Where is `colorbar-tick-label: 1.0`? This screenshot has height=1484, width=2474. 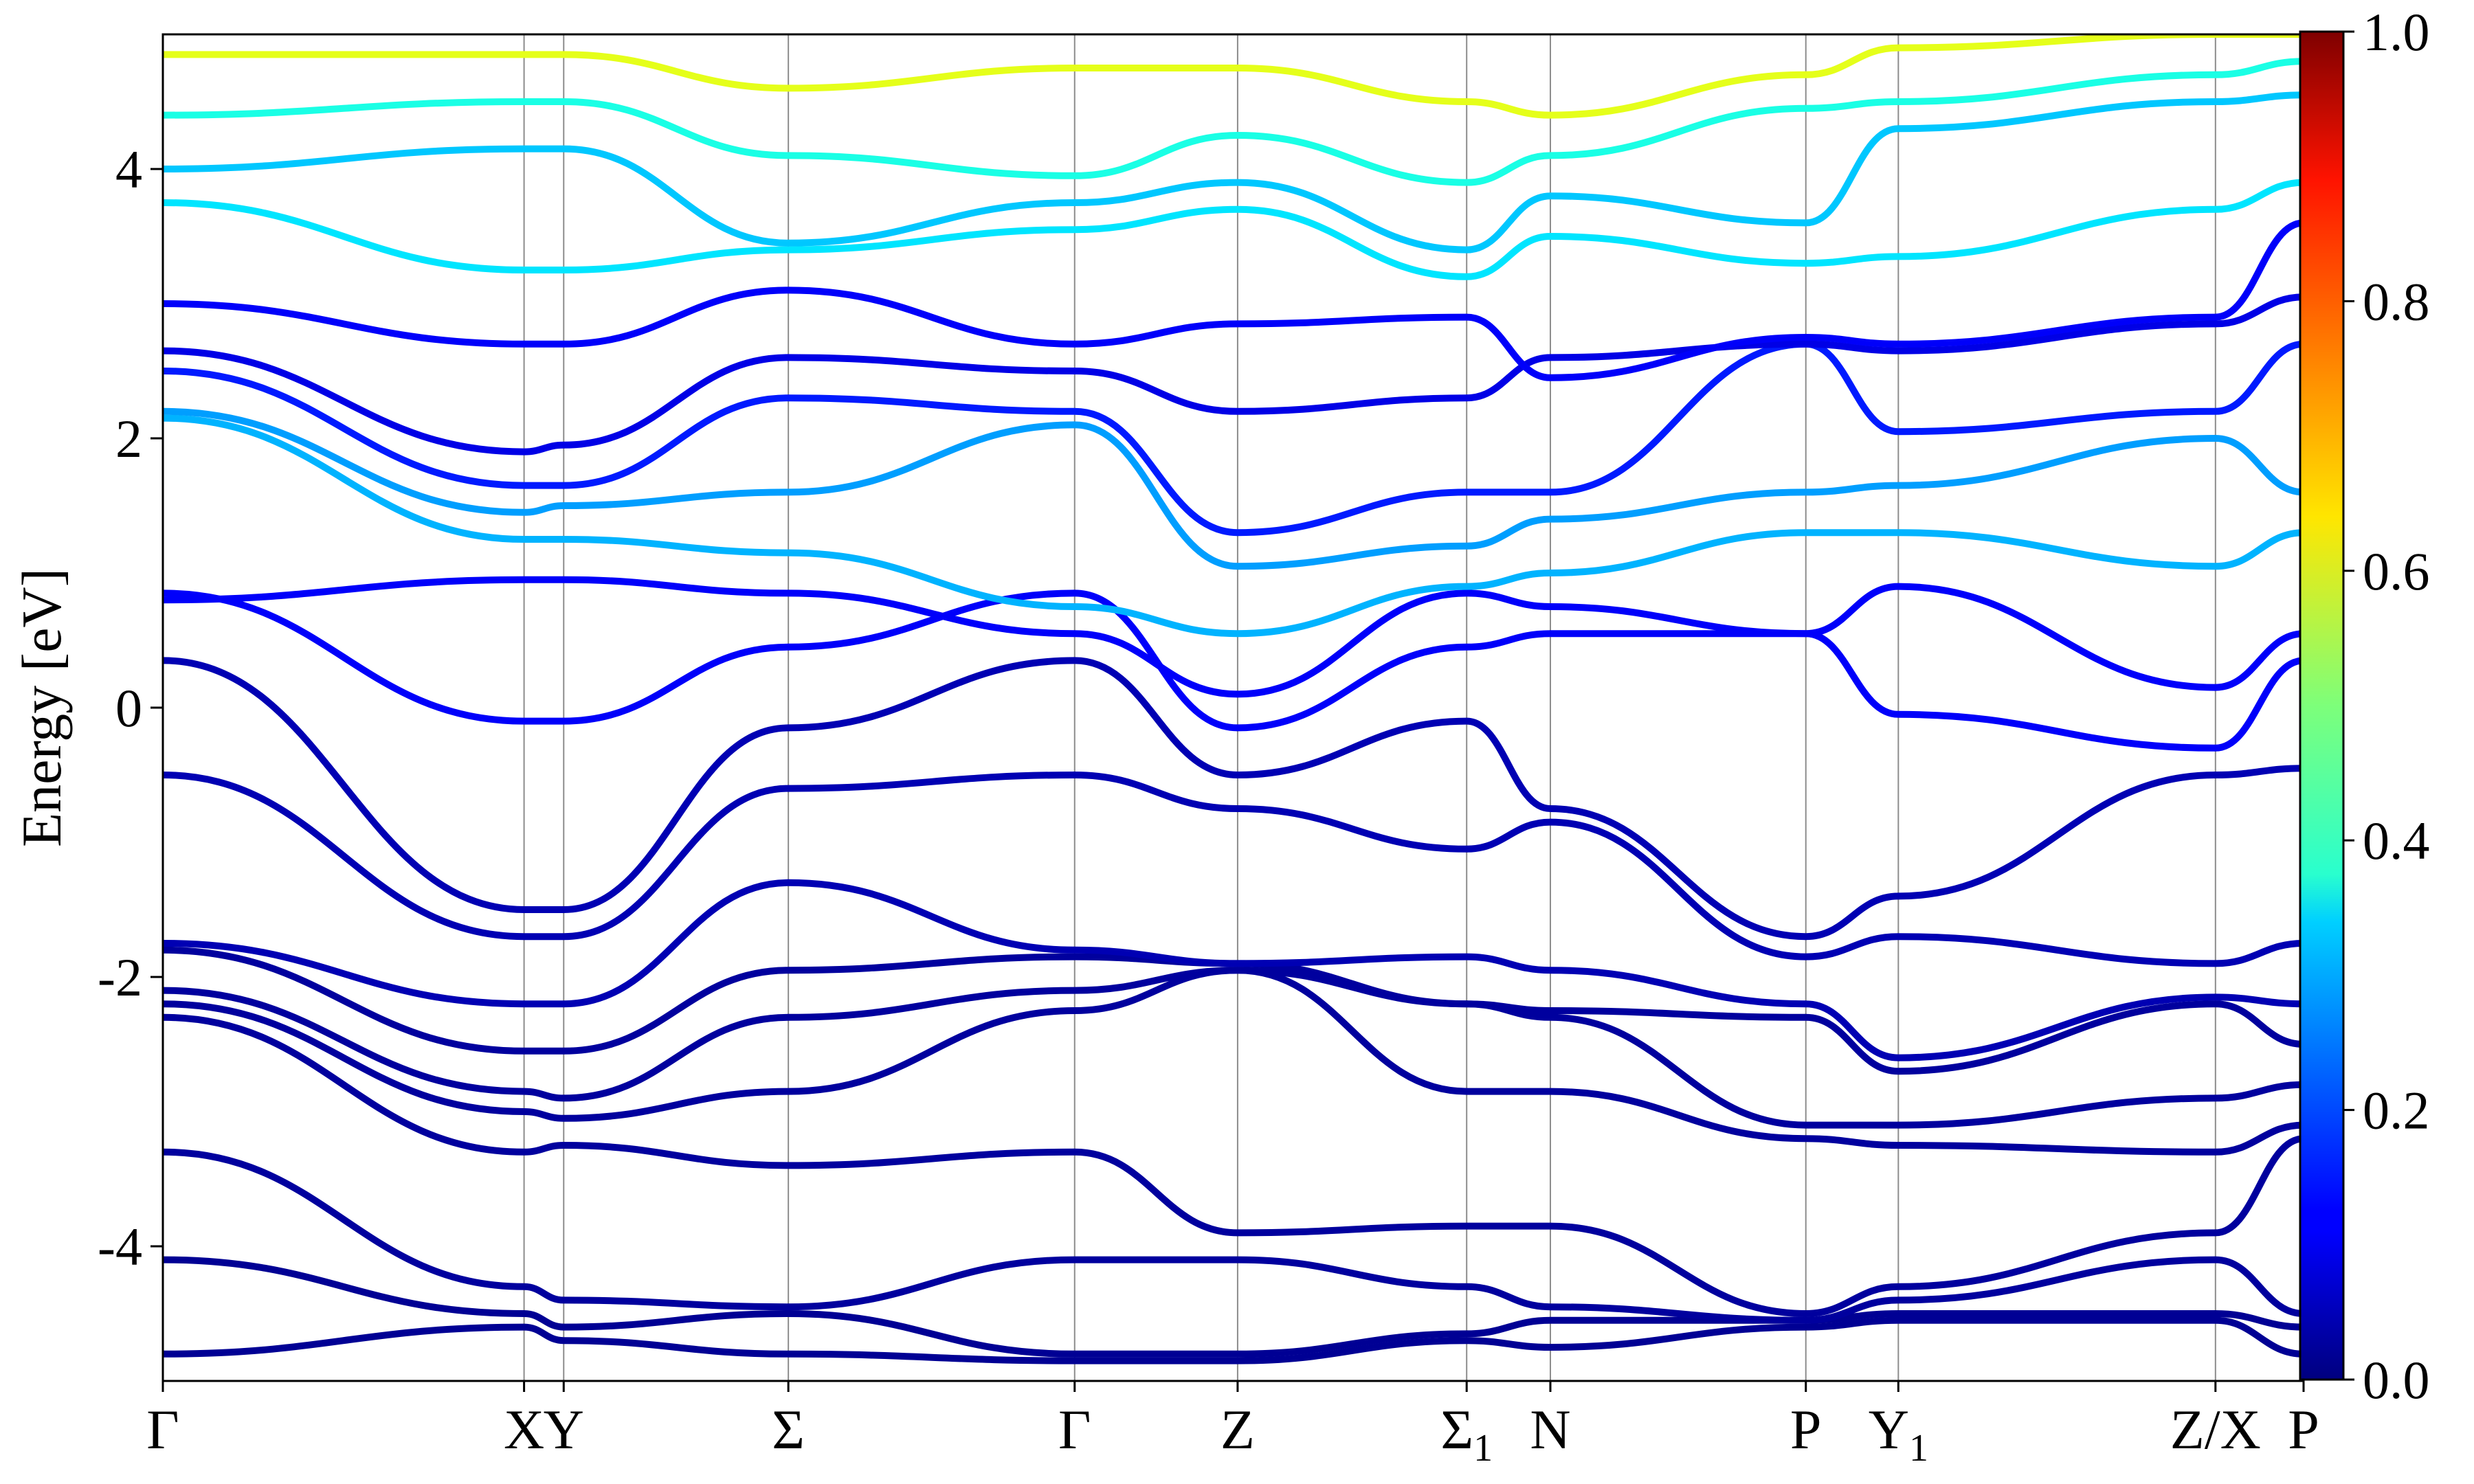
colorbar-tick-label: 1.0 is located at coordinates (2396, 32).